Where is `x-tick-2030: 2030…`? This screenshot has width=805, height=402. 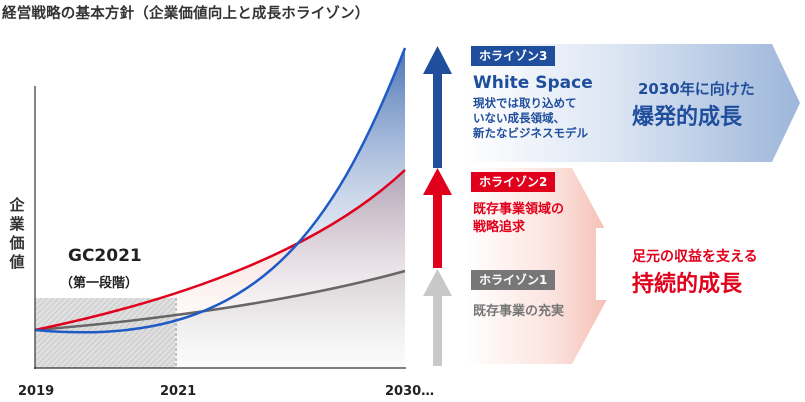
x-tick-2030: 2030… is located at coordinates (410, 391).